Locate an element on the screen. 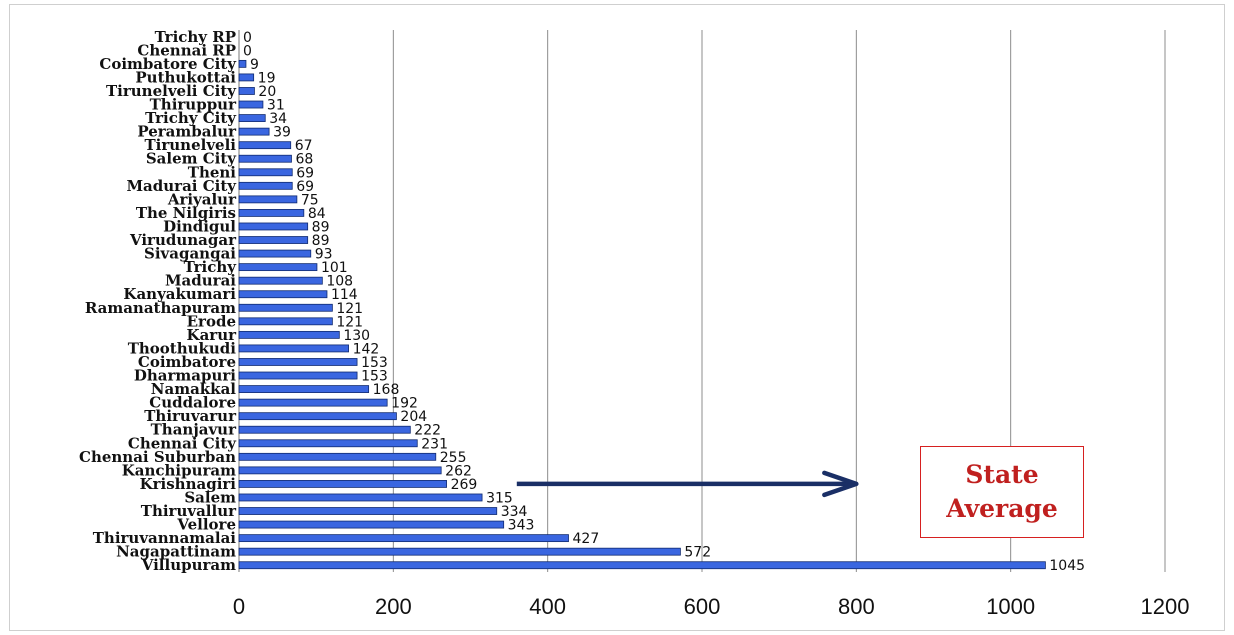  bar-dharmapuri is located at coordinates (298, 375).